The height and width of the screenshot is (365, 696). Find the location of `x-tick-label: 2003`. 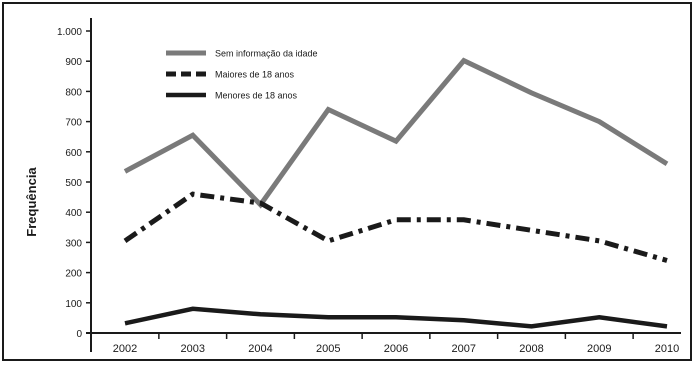

x-tick-label: 2003 is located at coordinates (193, 349).